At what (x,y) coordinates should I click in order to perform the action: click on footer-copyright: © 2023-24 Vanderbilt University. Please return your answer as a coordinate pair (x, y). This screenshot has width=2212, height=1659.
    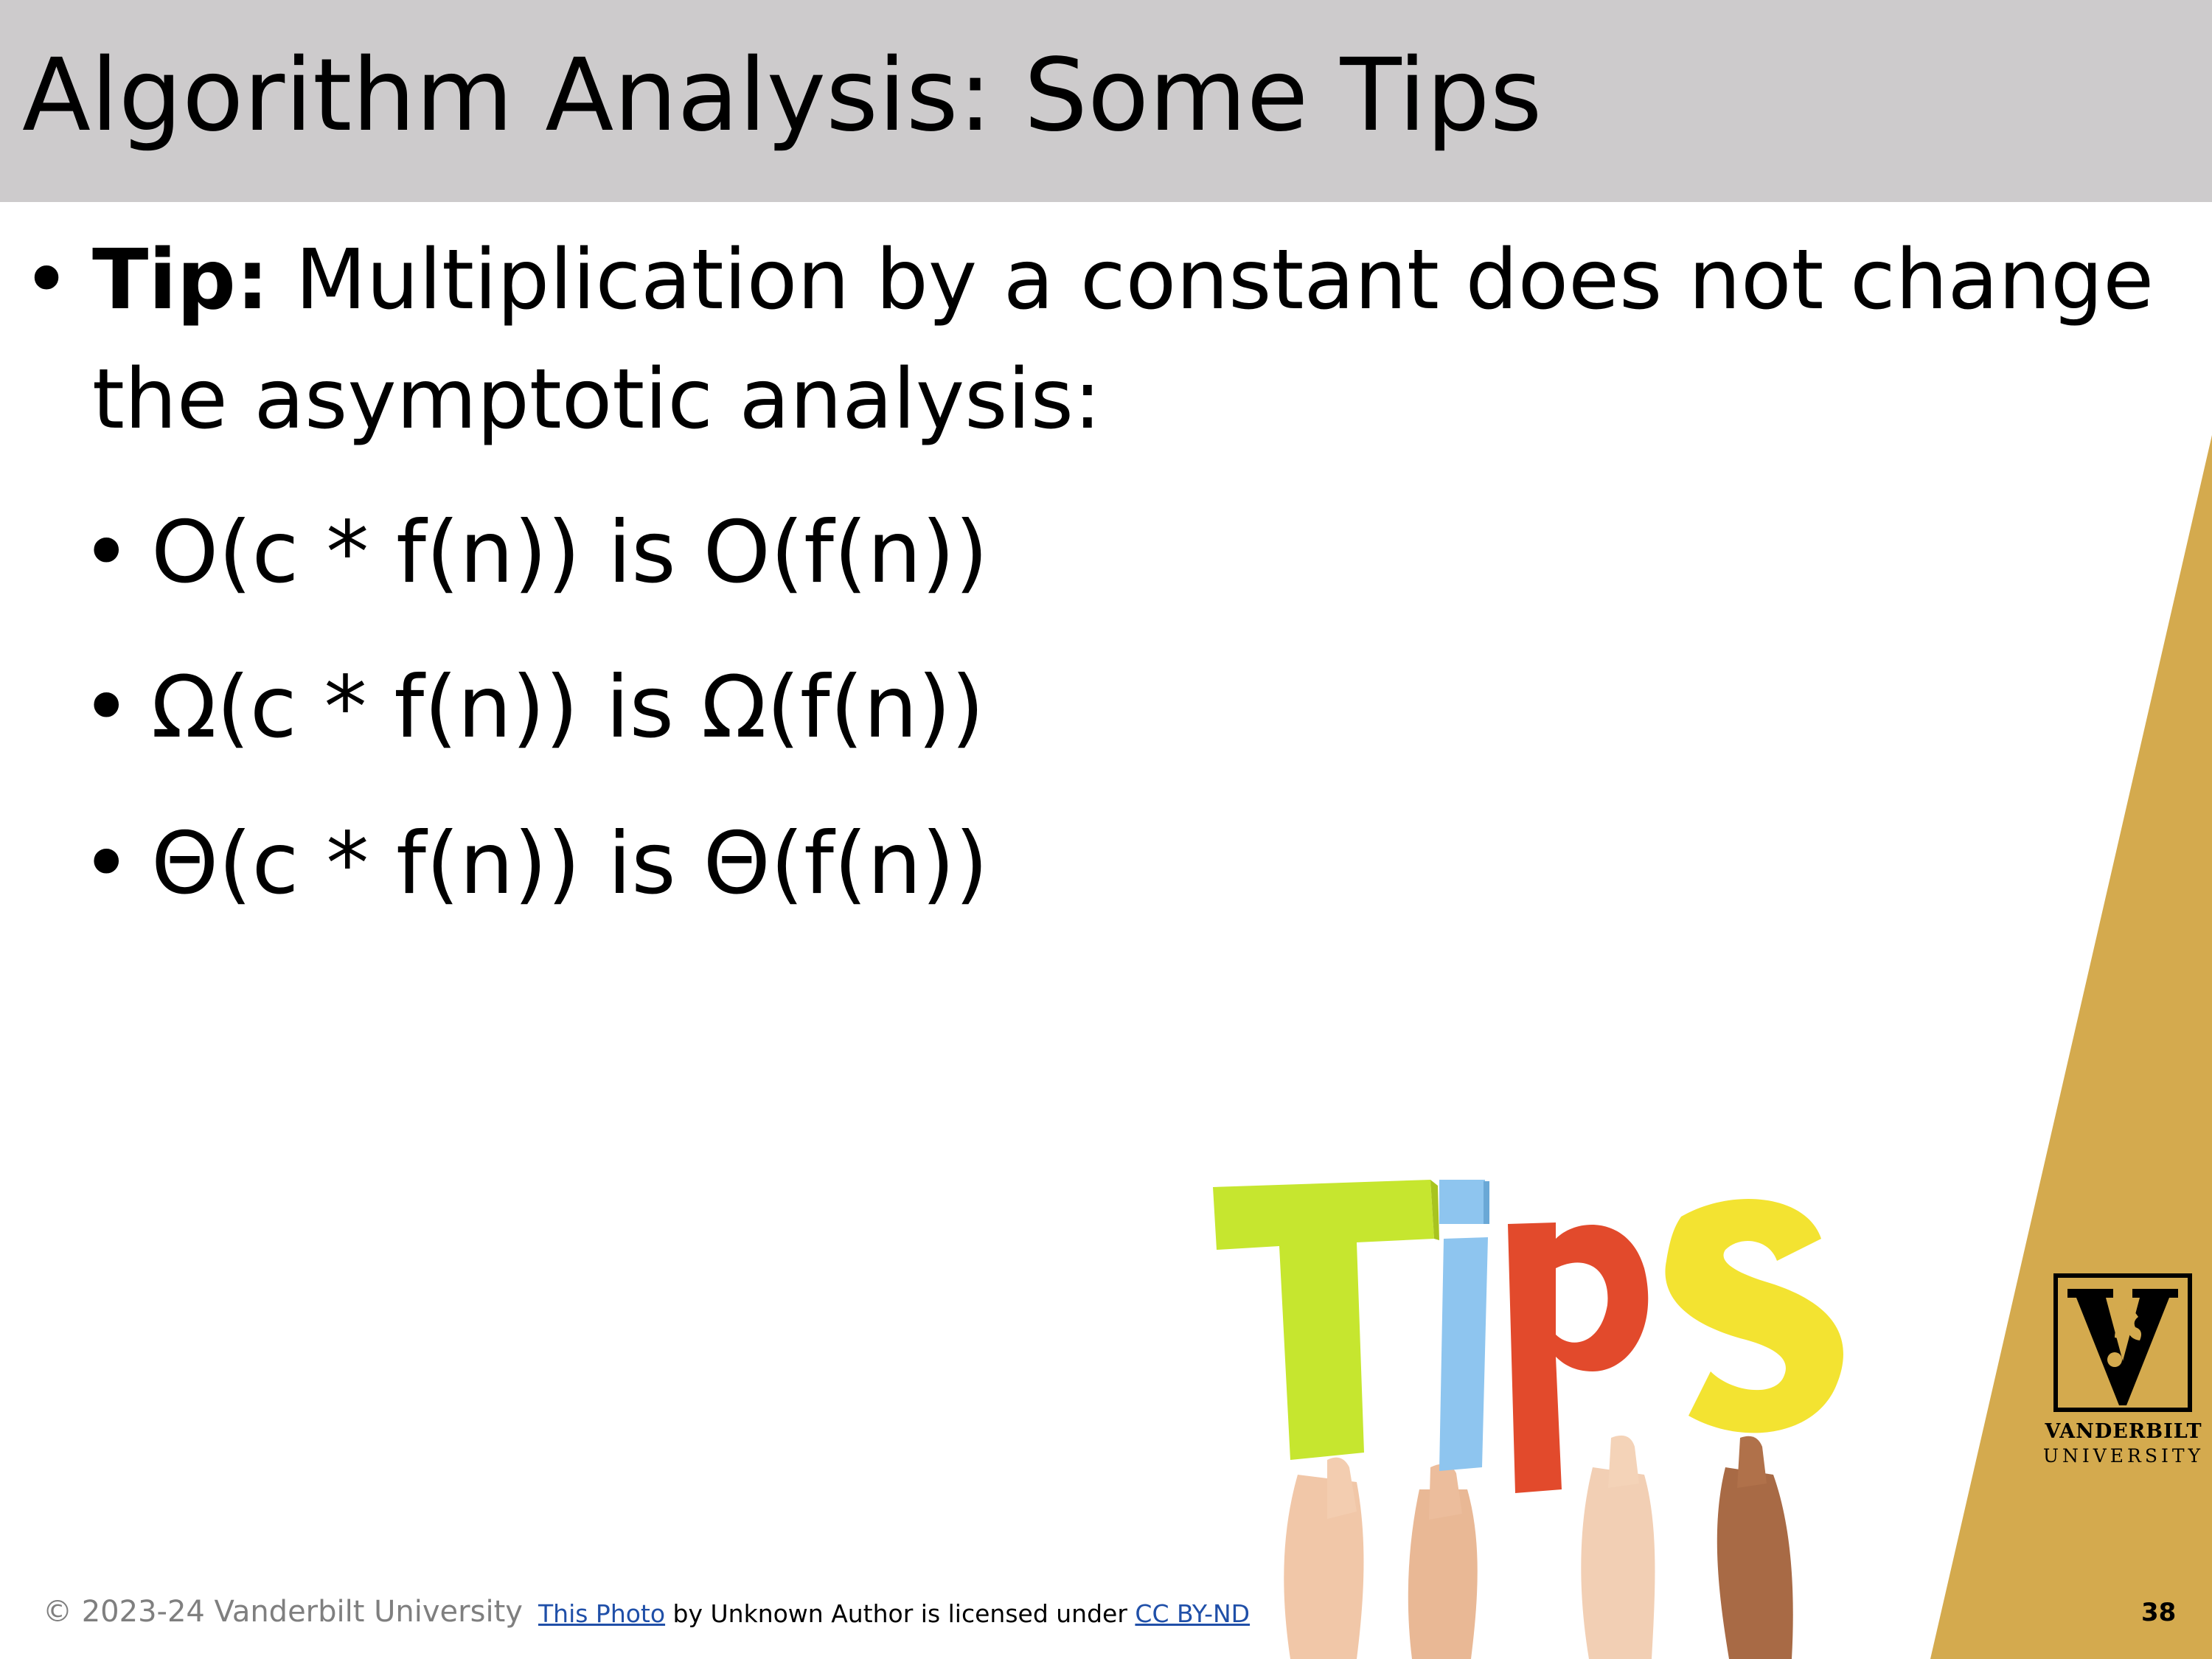
    Looking at the image, I should click on (283, 1612).